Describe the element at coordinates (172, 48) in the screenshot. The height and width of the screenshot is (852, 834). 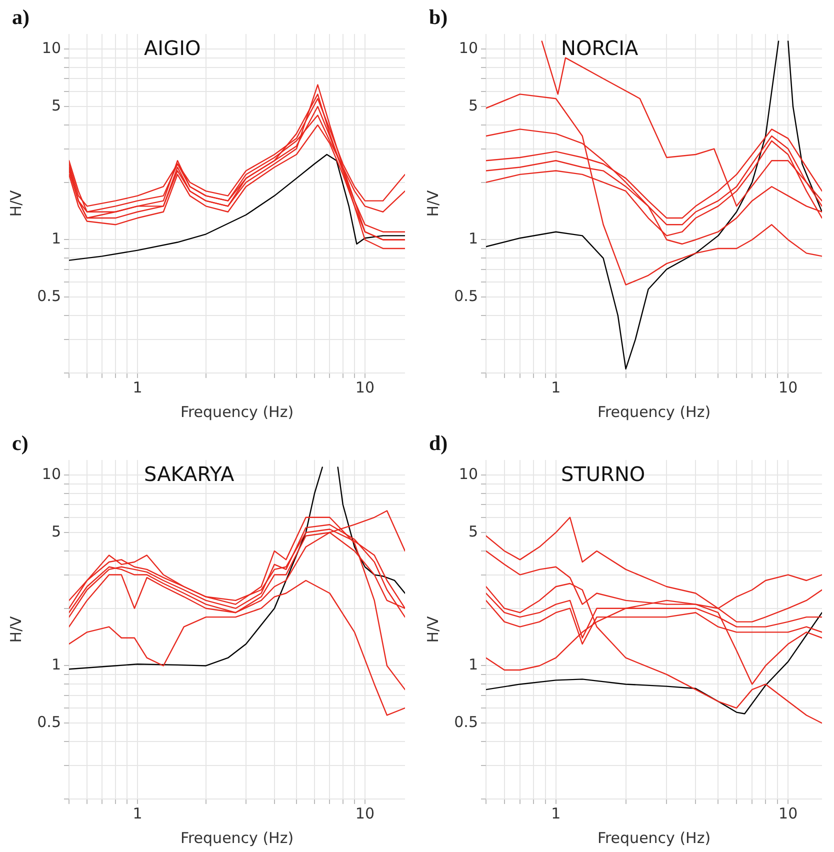
I see `chart-title: AIGIO` at that location.